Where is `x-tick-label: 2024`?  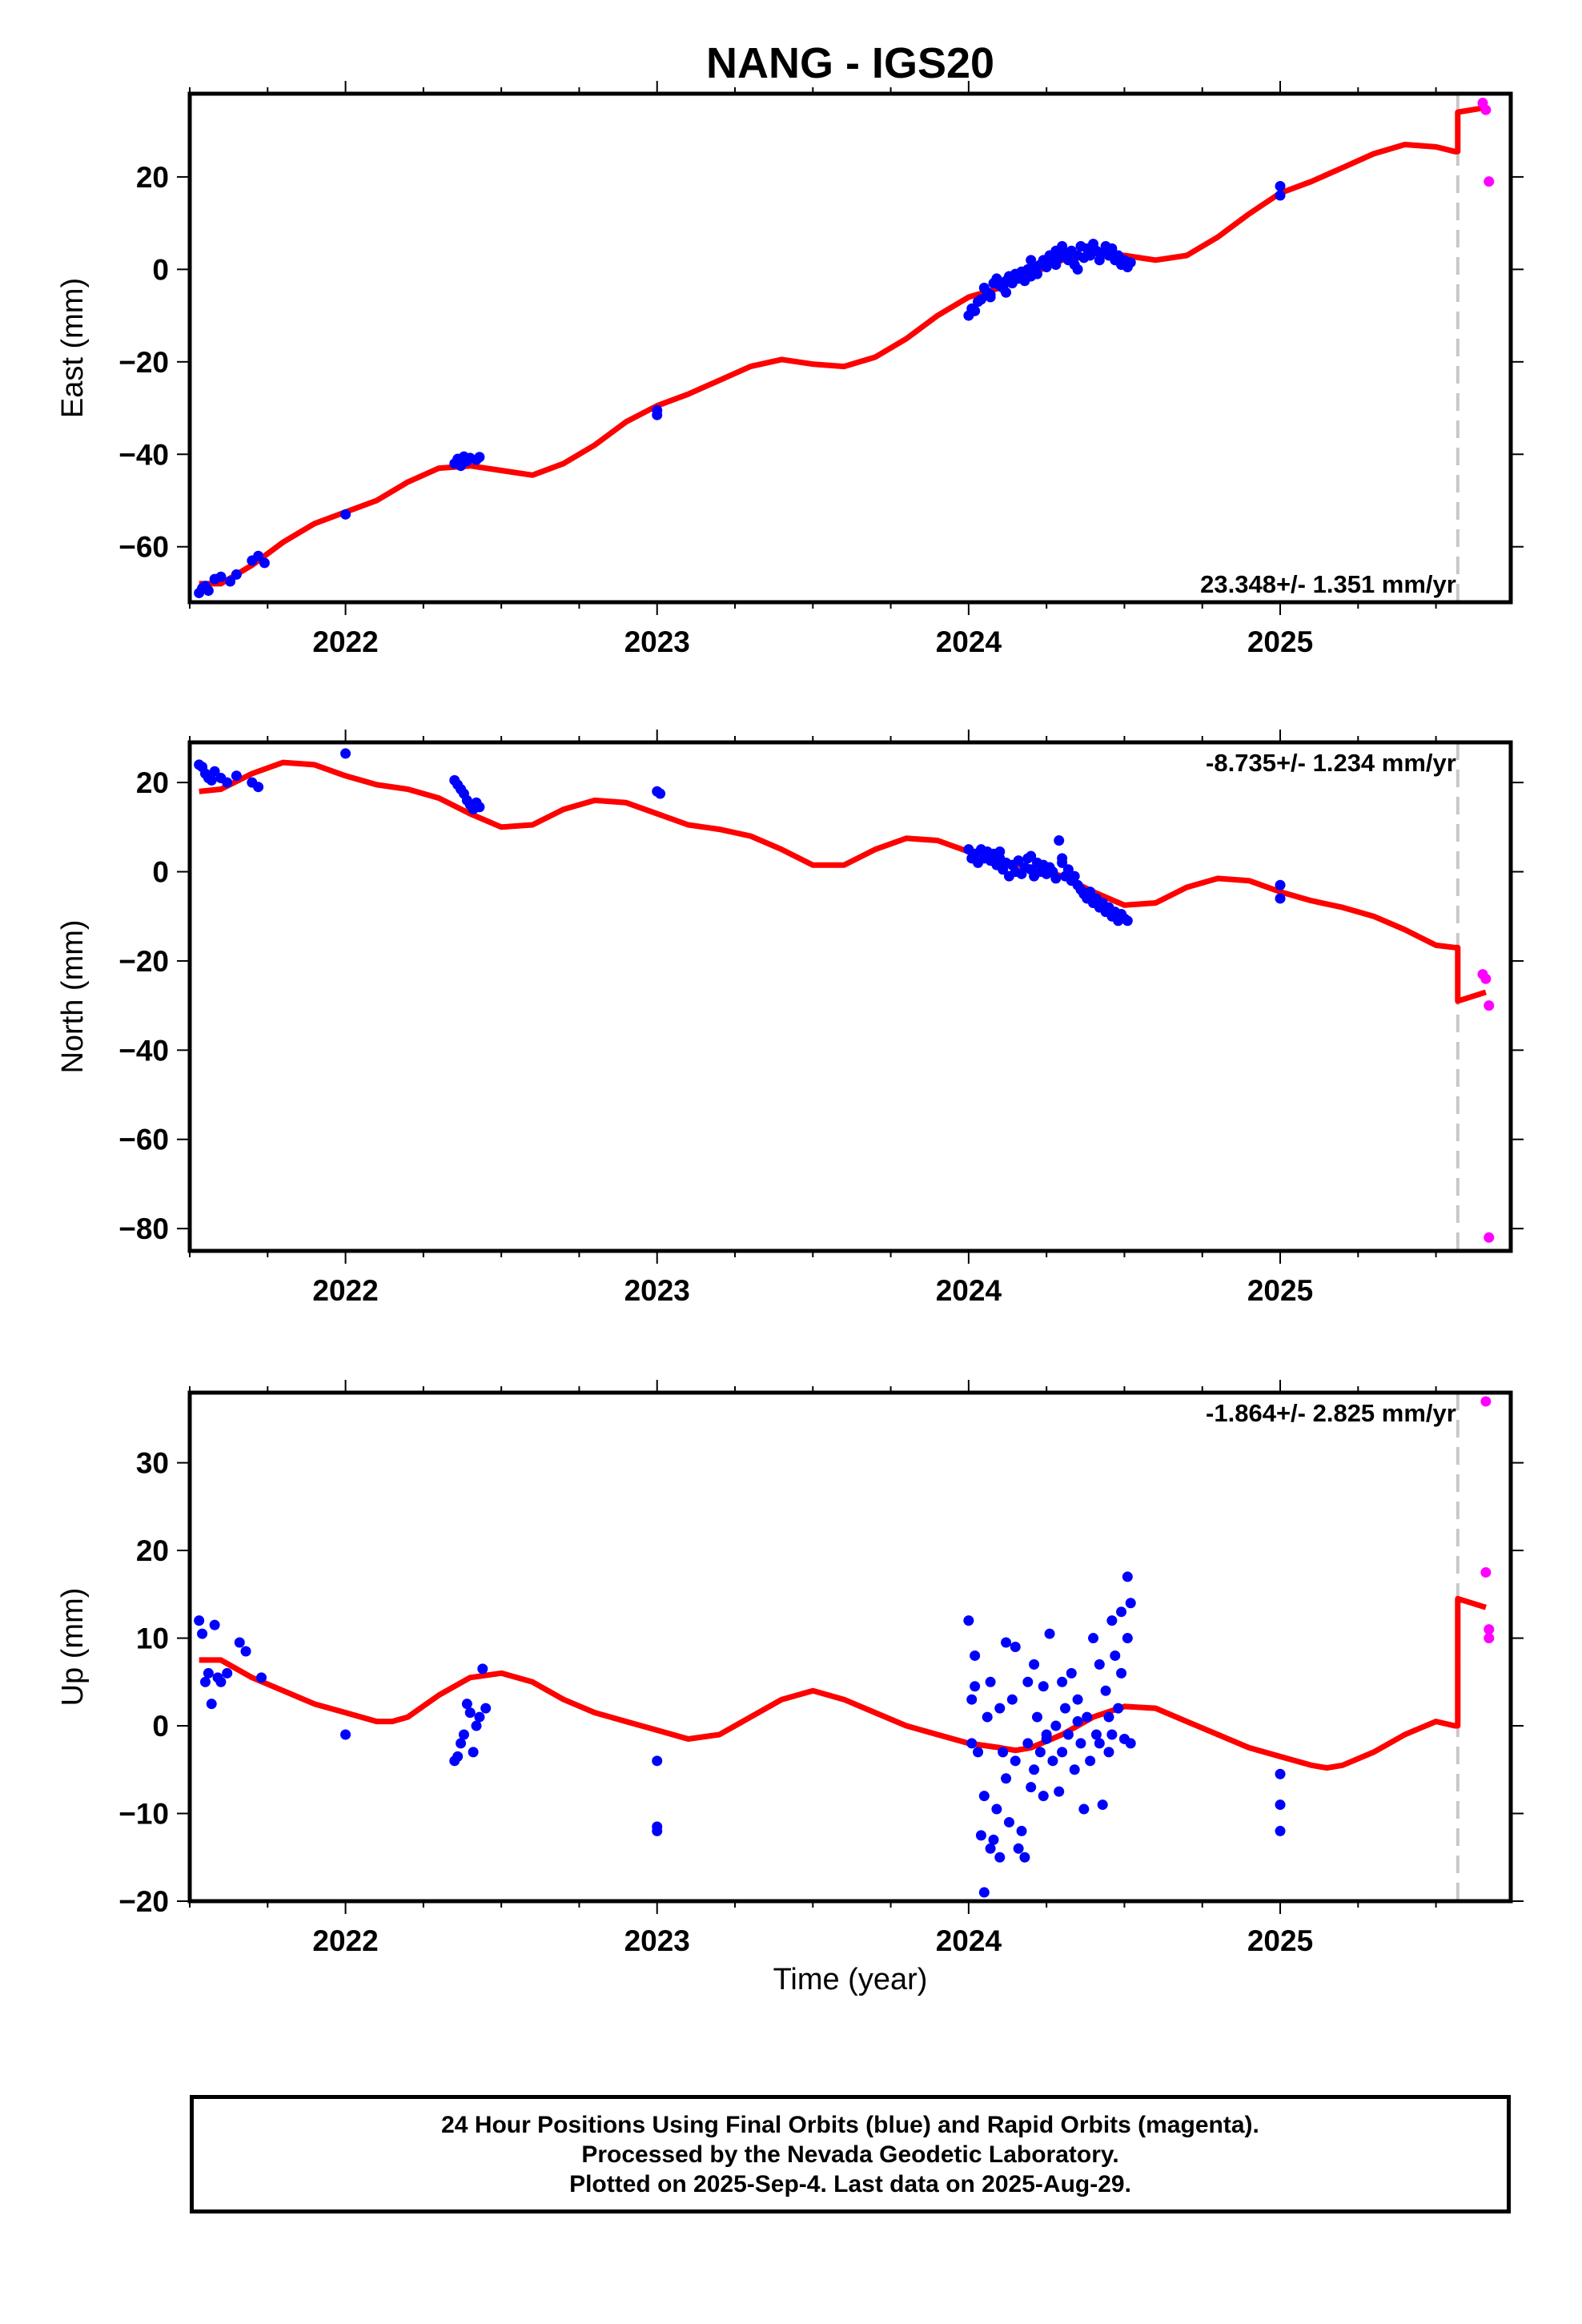
x-tick-label: 2024 is located at coordinates (969, 641).